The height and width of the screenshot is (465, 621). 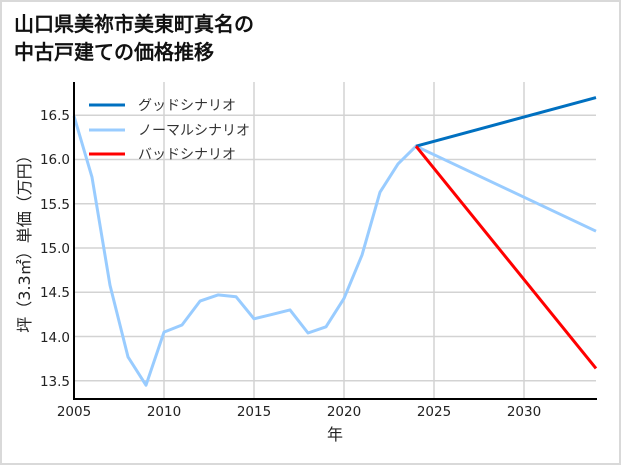 I want to click on legend: グッドシナリオ ノーマルシナリオ バッドシナリオ, so click(x=169, y=130).